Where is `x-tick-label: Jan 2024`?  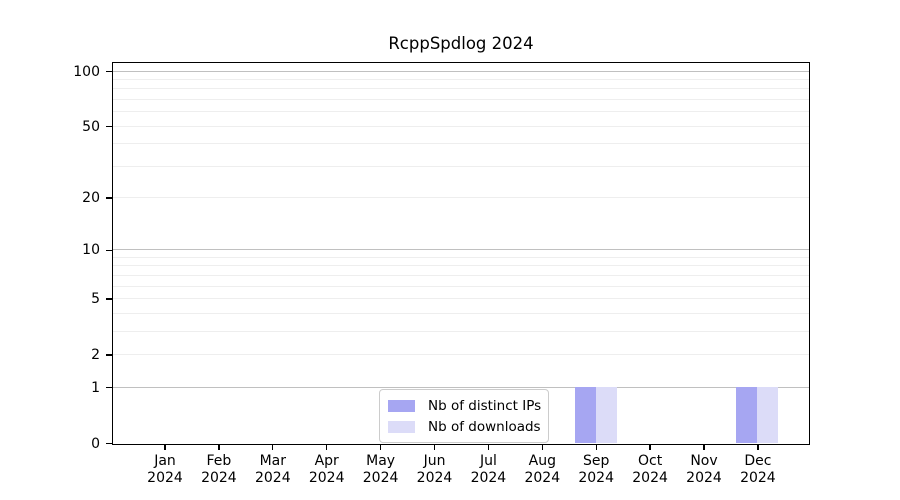
x-tick-label: Jan 2024 is located at coordinates (165, 469).